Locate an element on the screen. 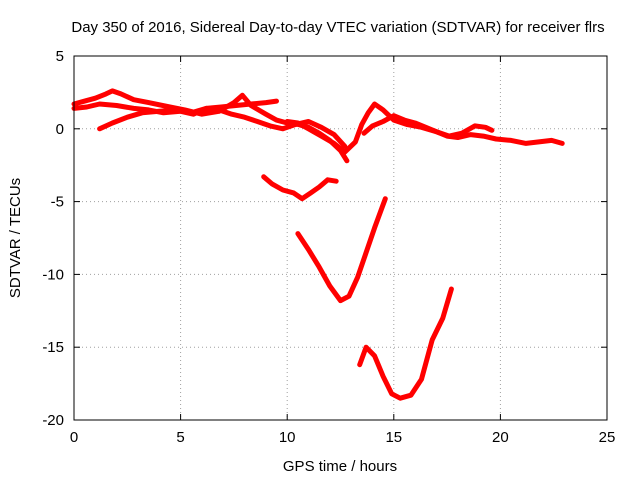  x-tick-label: 25 is located at coordinates (607, 437).